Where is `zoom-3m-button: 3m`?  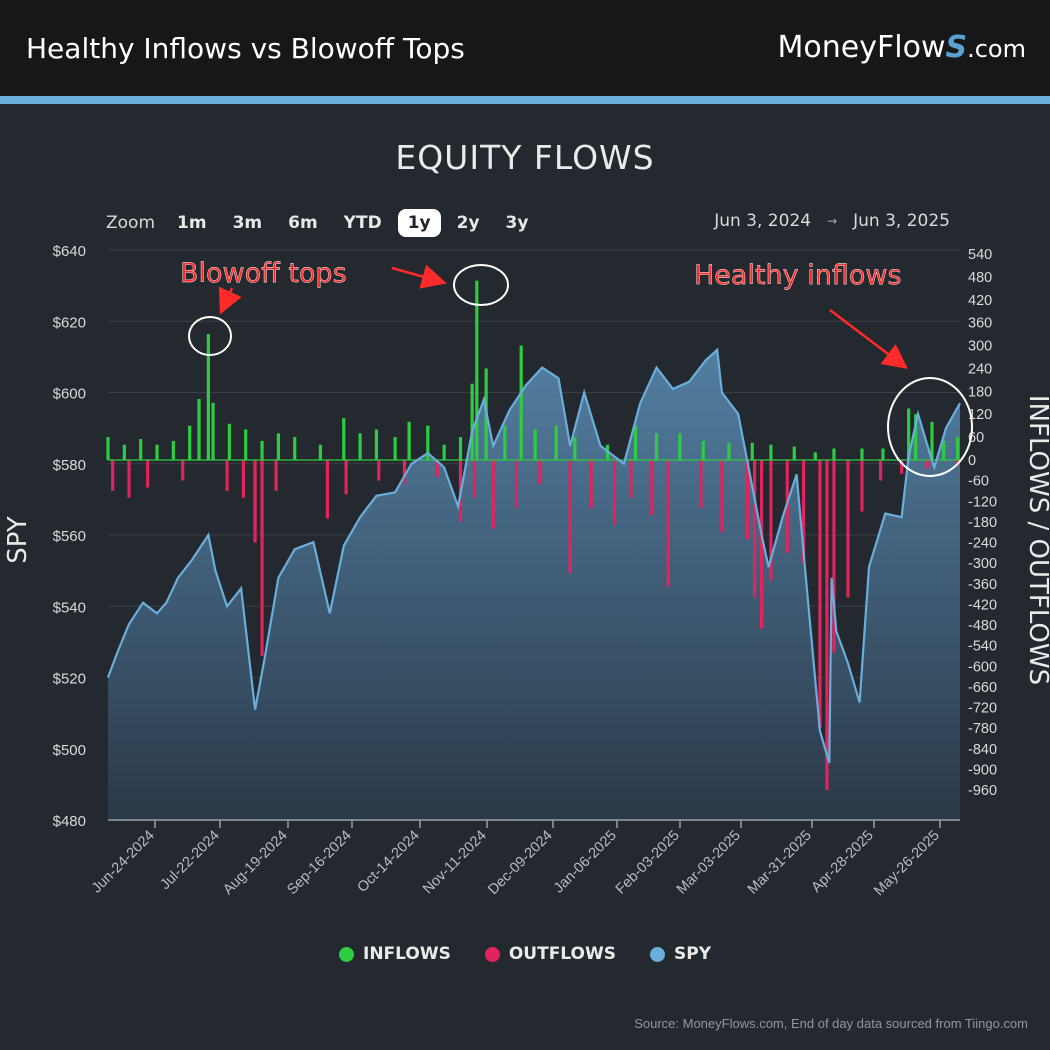
zoom-3m-button: 3m is located at coordinates (247, 223).